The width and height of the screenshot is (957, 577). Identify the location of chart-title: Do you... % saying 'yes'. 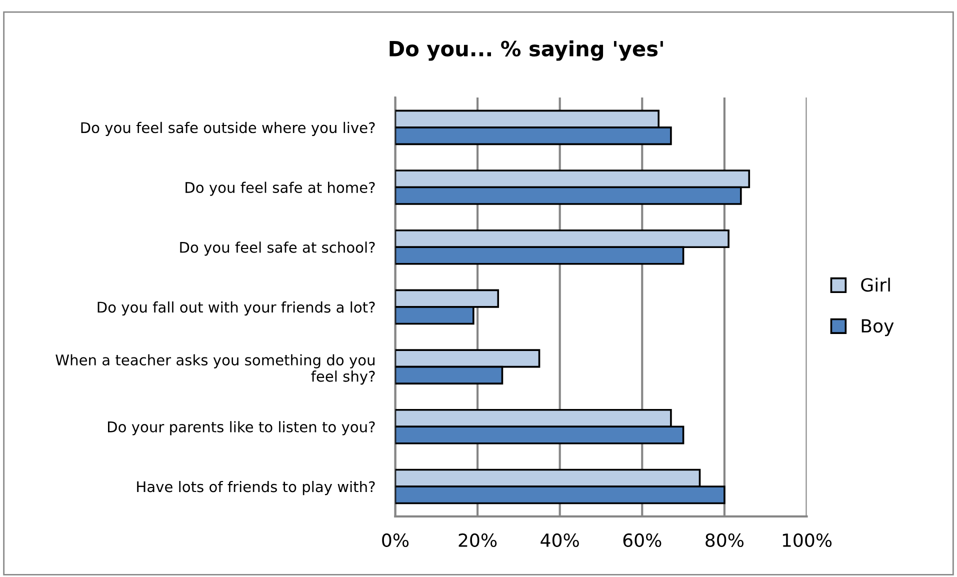
(526, 50).